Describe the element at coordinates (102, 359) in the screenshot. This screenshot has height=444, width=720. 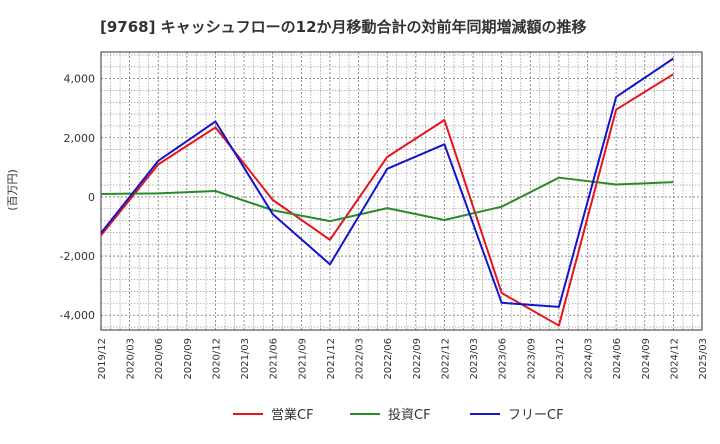
I see `x-tick-label: 2019/12` at that location.